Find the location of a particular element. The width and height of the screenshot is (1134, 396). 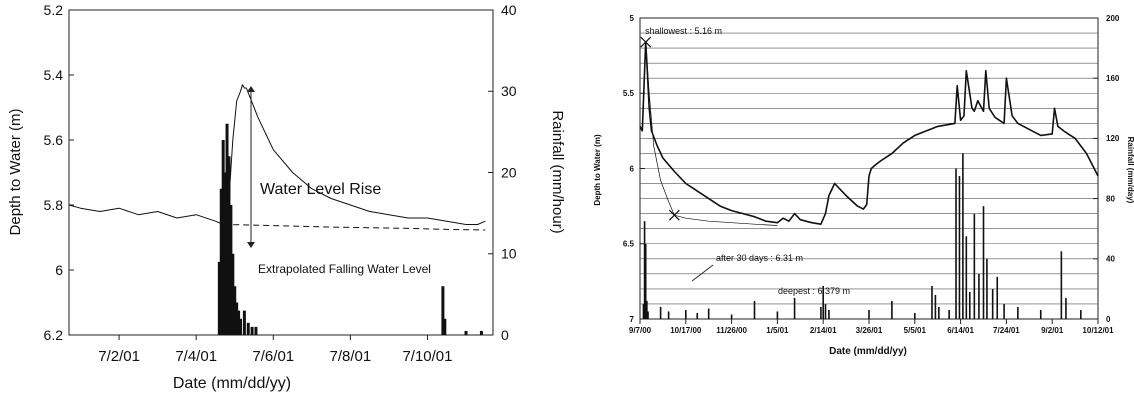

y-axis-label-right: Rainfall (mm/hour) is located at coordinates (557, 171).